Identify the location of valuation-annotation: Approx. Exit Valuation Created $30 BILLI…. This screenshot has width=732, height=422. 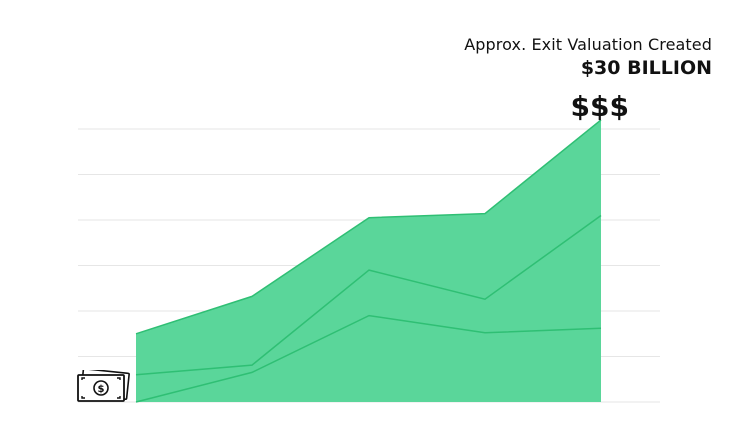
(588, 57).